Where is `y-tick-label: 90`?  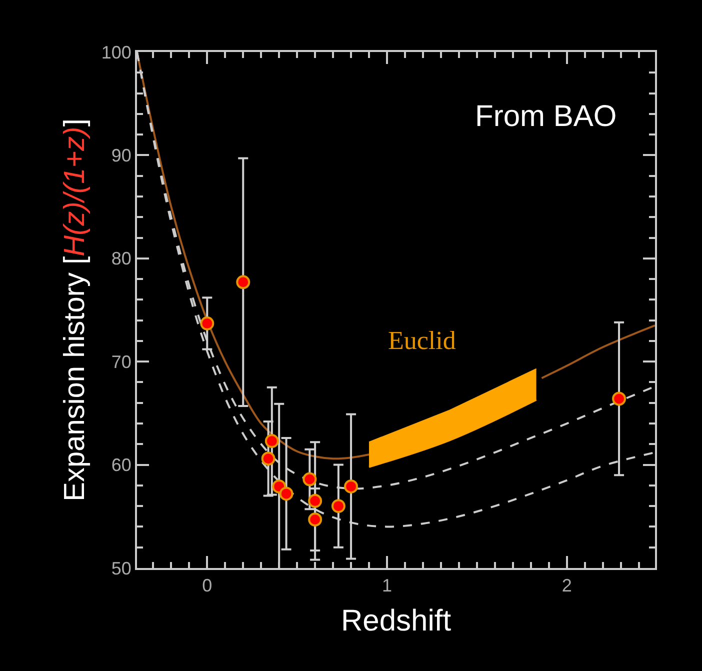
y-tick-label: 90 is located at coordinates (121, 156).